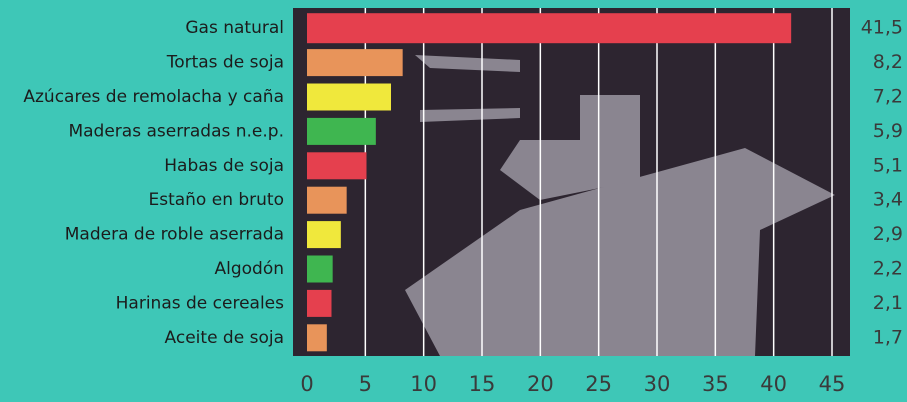 This screenshot has width=907, height=402. Describe the element at coordinates (888, 200) in the screenshot. I see `value-label: 3,4` at that location.